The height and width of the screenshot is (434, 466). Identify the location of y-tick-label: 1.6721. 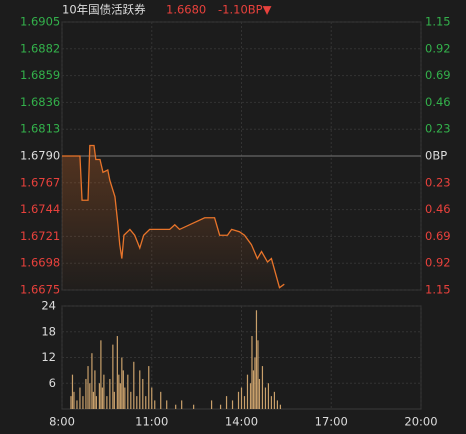
(40, 236).